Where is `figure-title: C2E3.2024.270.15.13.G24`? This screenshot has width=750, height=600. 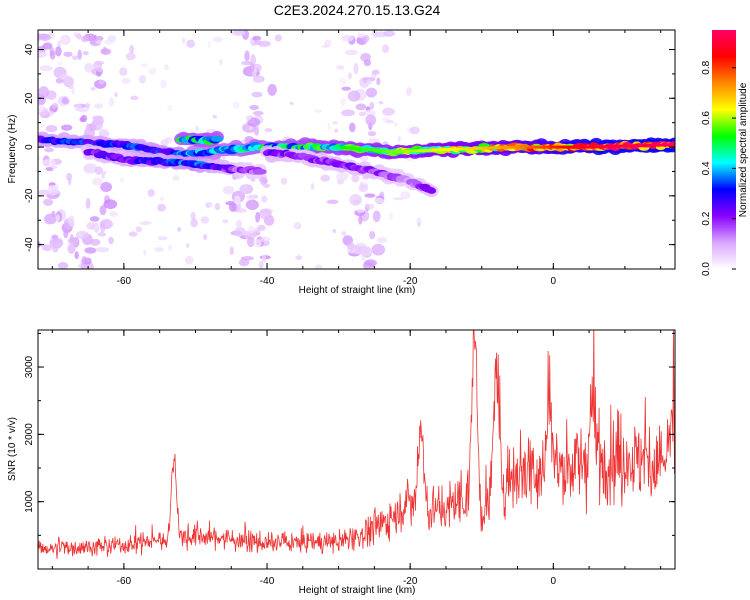 figure-title: C2E3.2024.270.15.13.G24 is located at coordinates (357, 10).